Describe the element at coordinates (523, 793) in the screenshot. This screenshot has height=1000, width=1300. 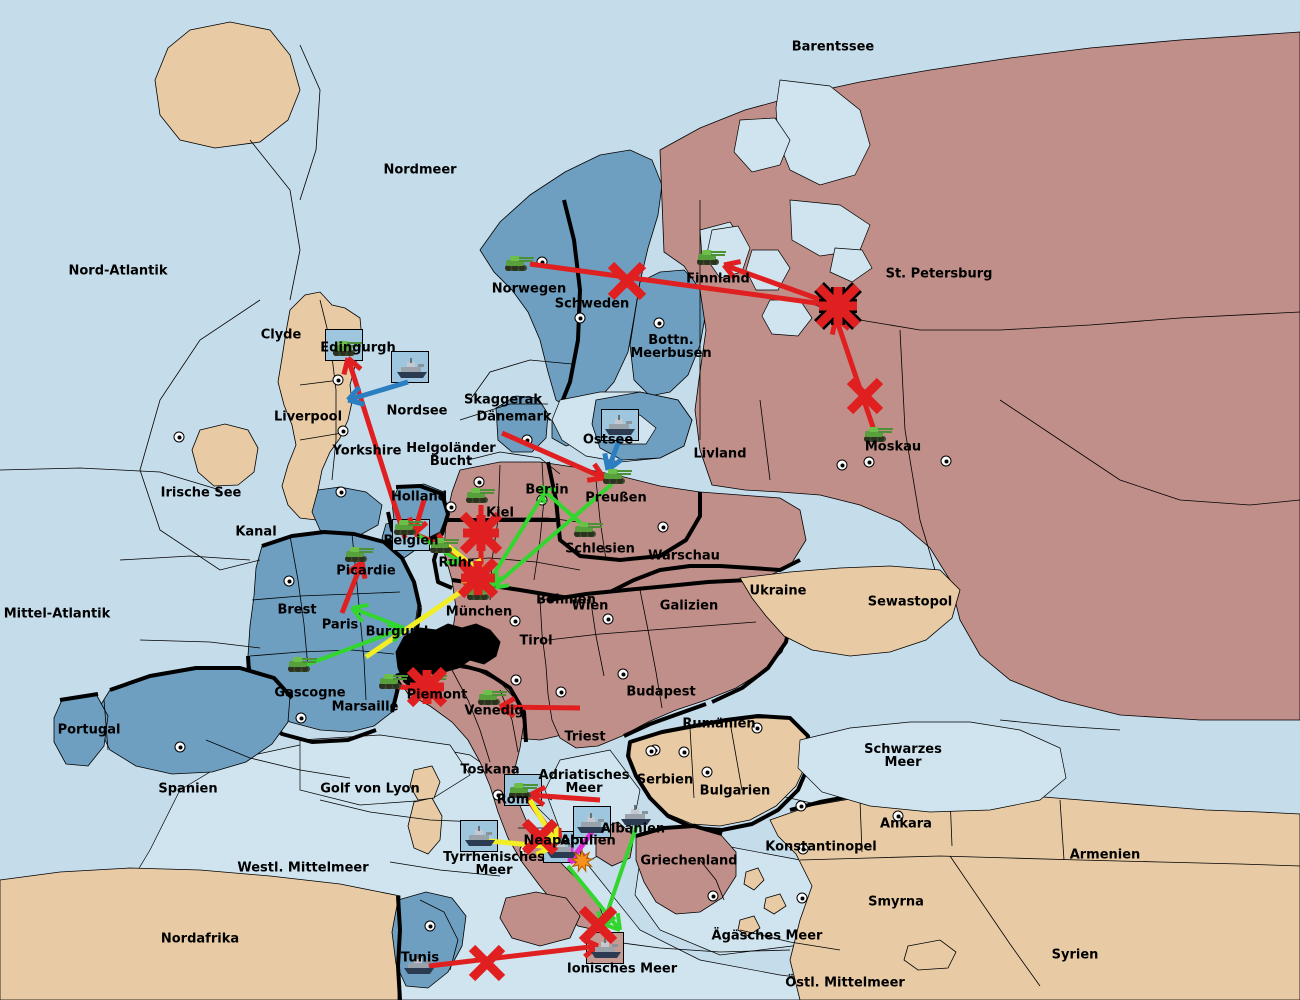
I see `army-rom` at that location.